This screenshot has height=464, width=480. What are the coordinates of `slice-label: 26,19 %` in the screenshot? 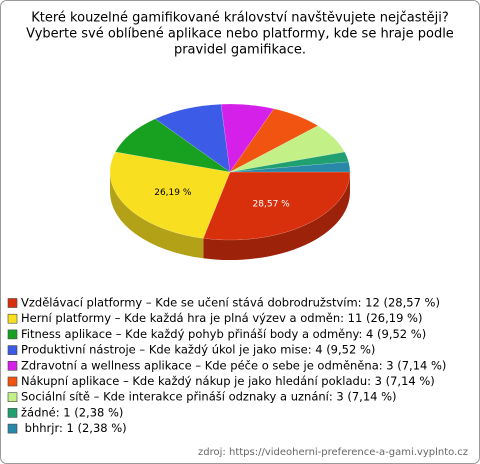 It's located at (173, 193).